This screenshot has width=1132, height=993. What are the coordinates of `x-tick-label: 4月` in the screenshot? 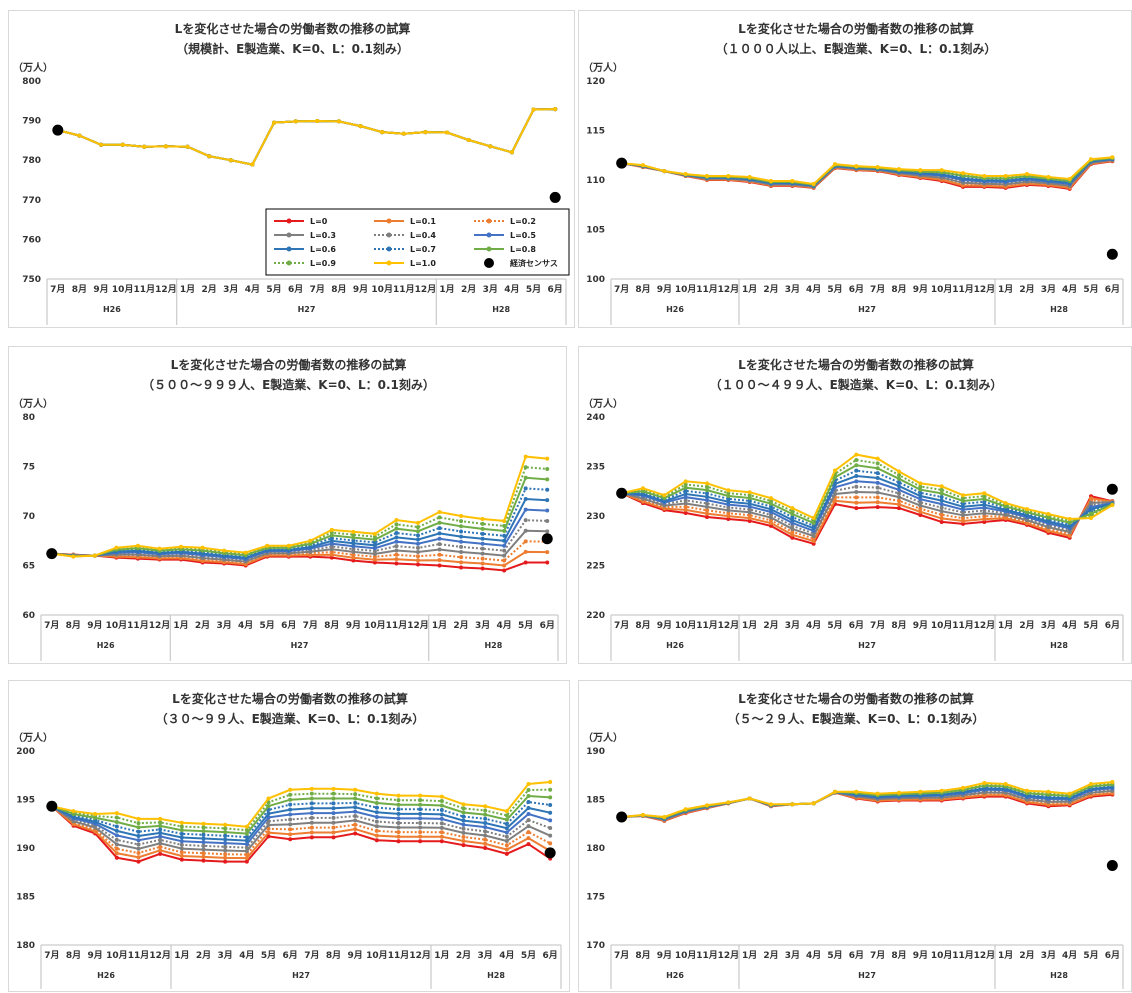 It's located at (504, 625).